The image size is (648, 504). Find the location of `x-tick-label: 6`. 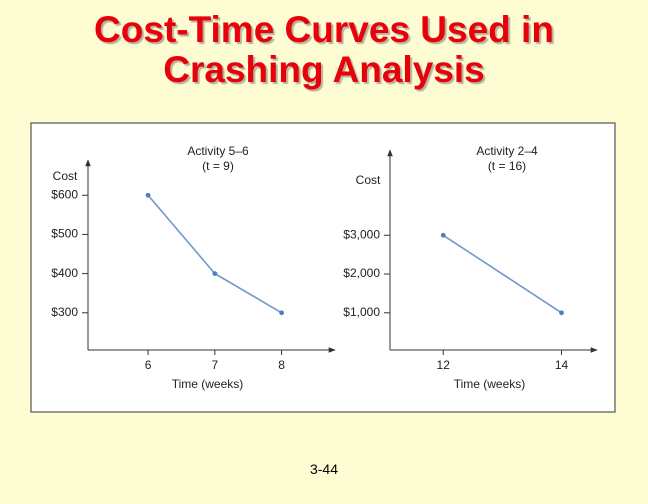

x-tick-label: 6 is located at coordinates (148, 365).